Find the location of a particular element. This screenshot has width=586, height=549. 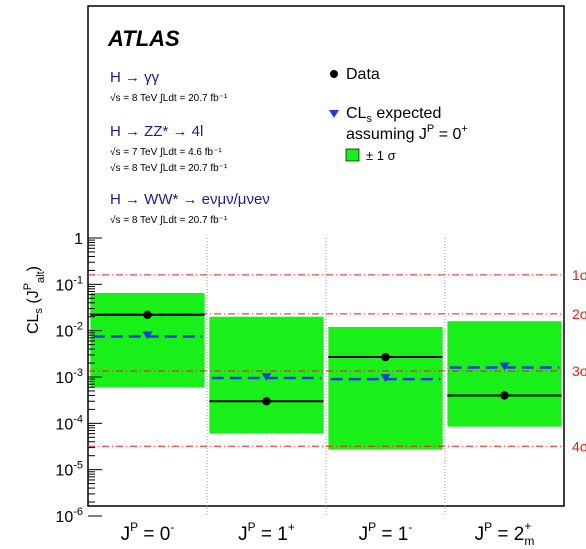

x-tick-label: JP = 1- is located at coordinates (386, 532).